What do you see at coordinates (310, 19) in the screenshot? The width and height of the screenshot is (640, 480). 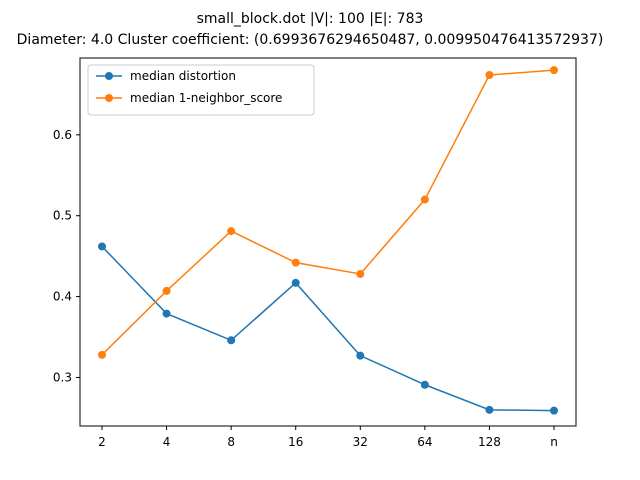 I see `chart-title-line-1: small_block.dot |V|: 100 |E|: 783` at bounding box center [310, 19].